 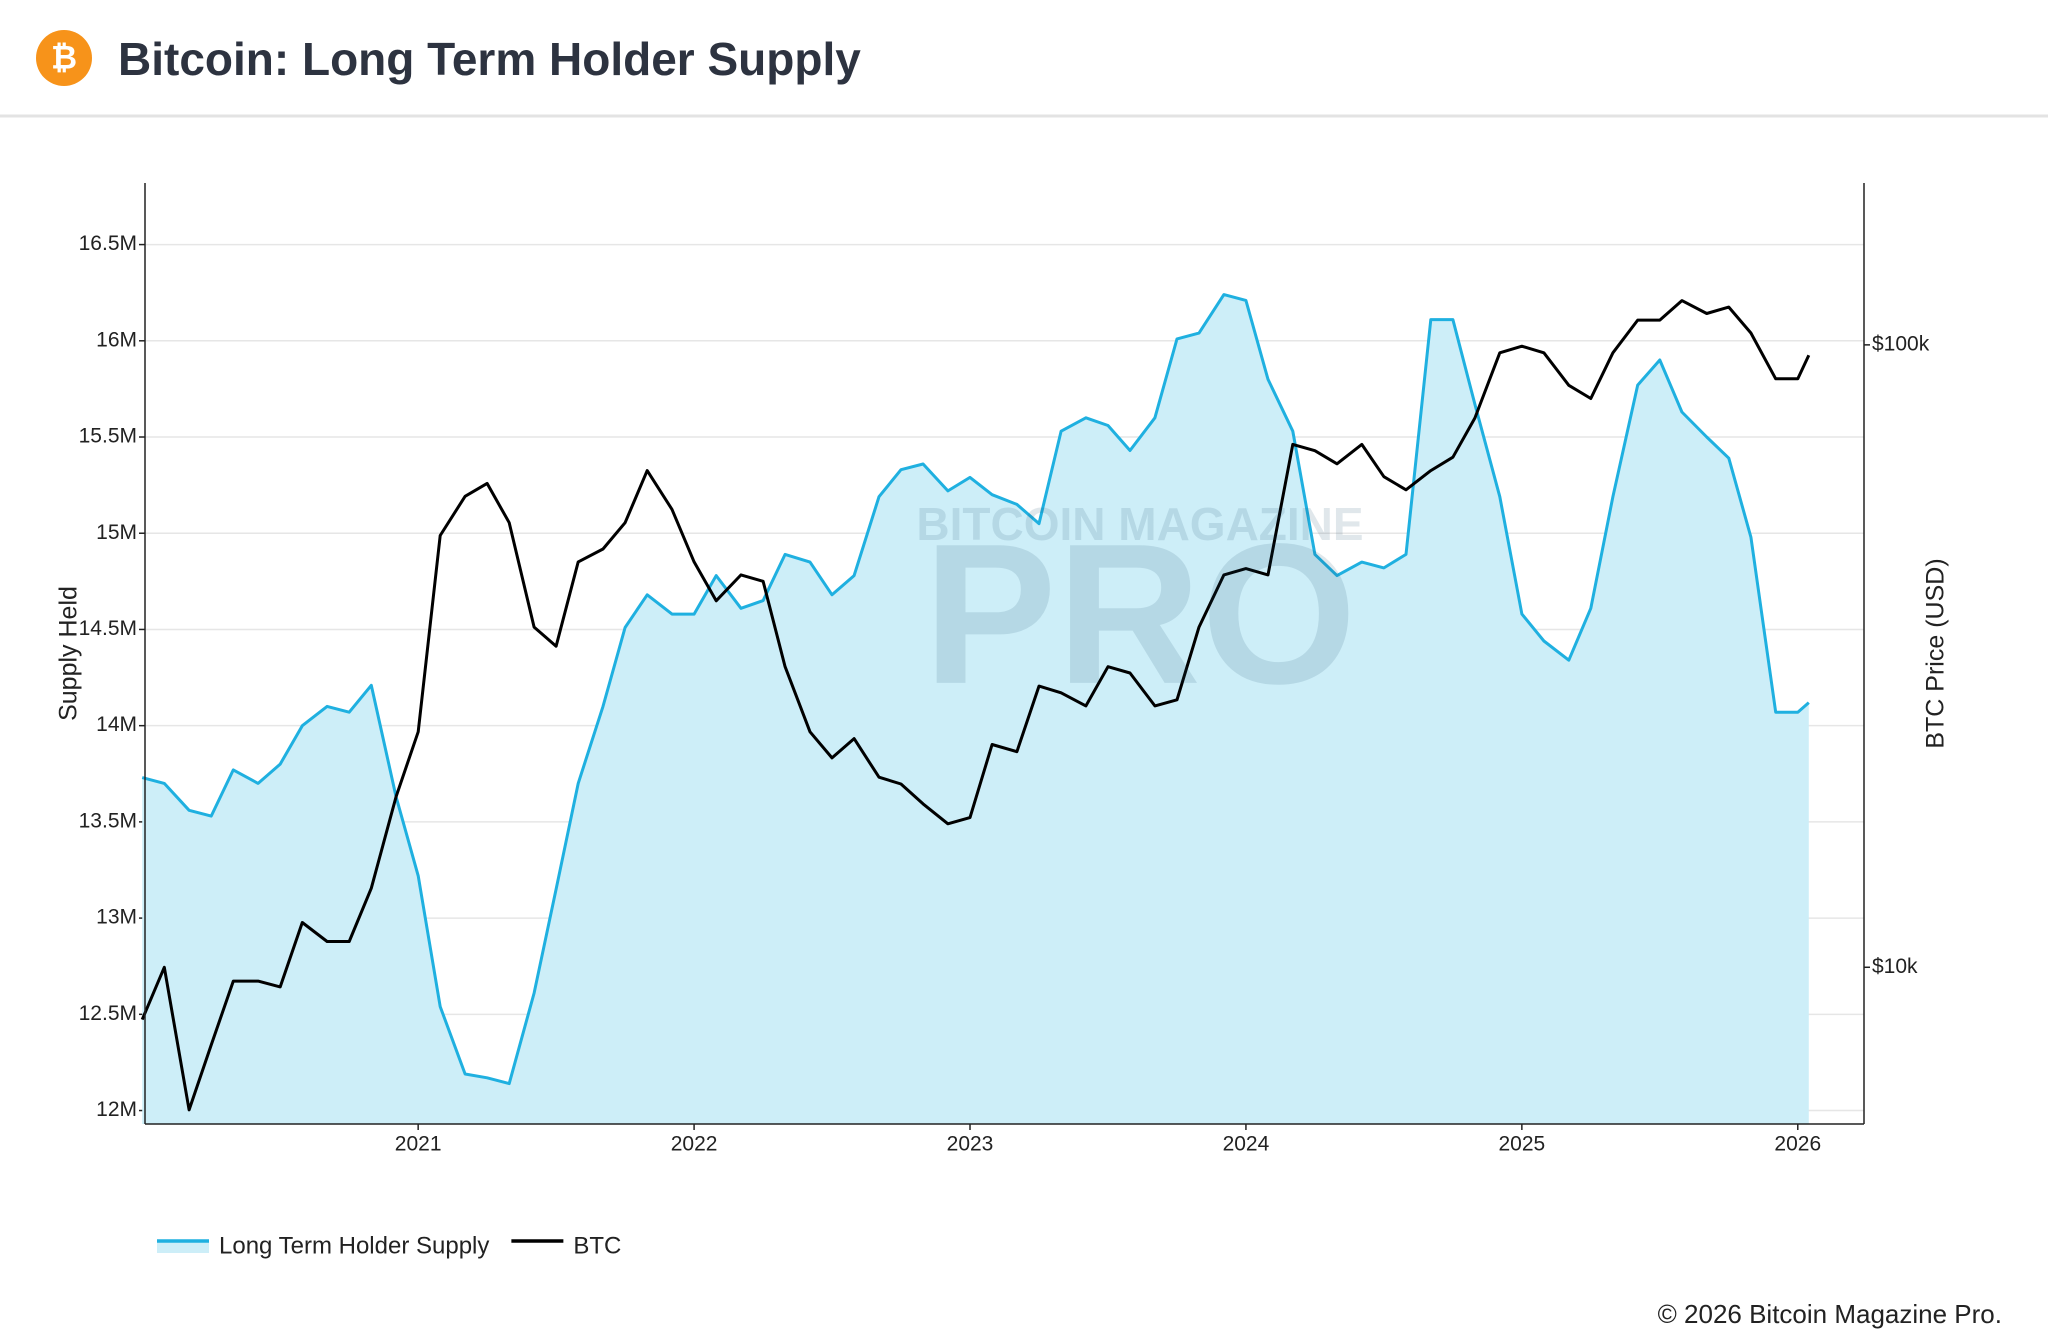 What do you see at coordinates (1936, 653) in the screenshot?
I see `y2-axis-label: BTC Price (USD)` at bounding box center [1936, 653].